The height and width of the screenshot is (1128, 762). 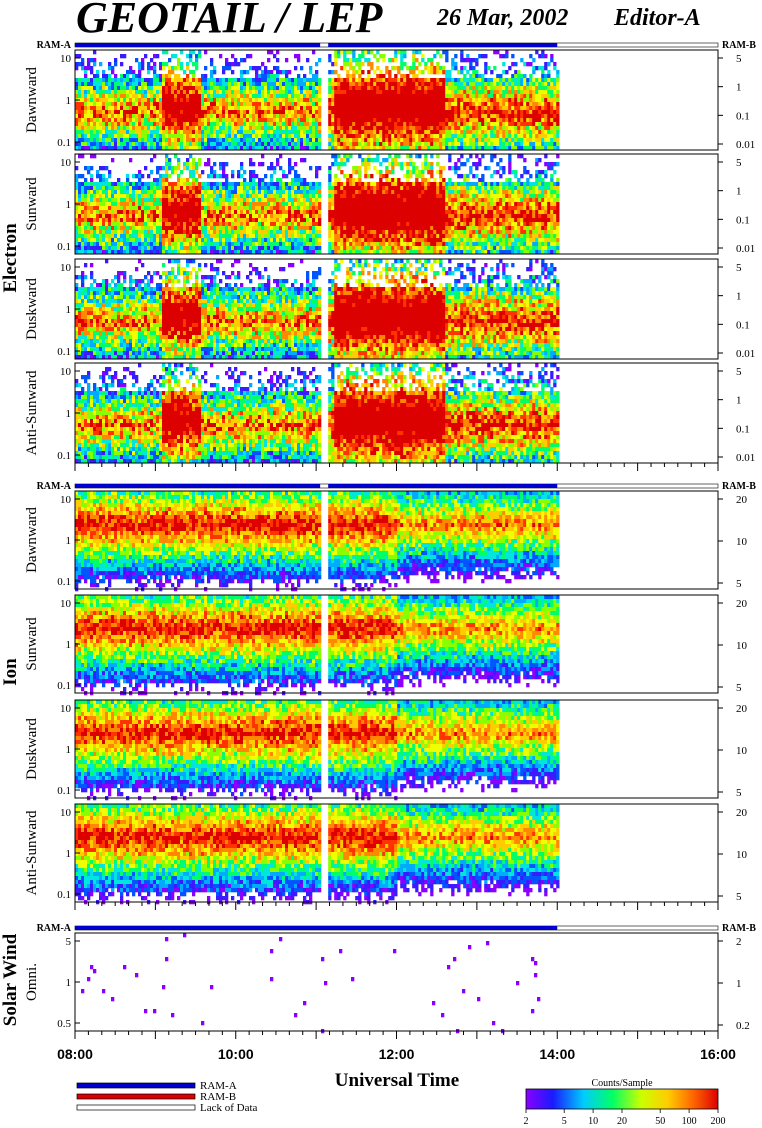 I want to click on right-tick-label: 2, so click(x=739, y=942).